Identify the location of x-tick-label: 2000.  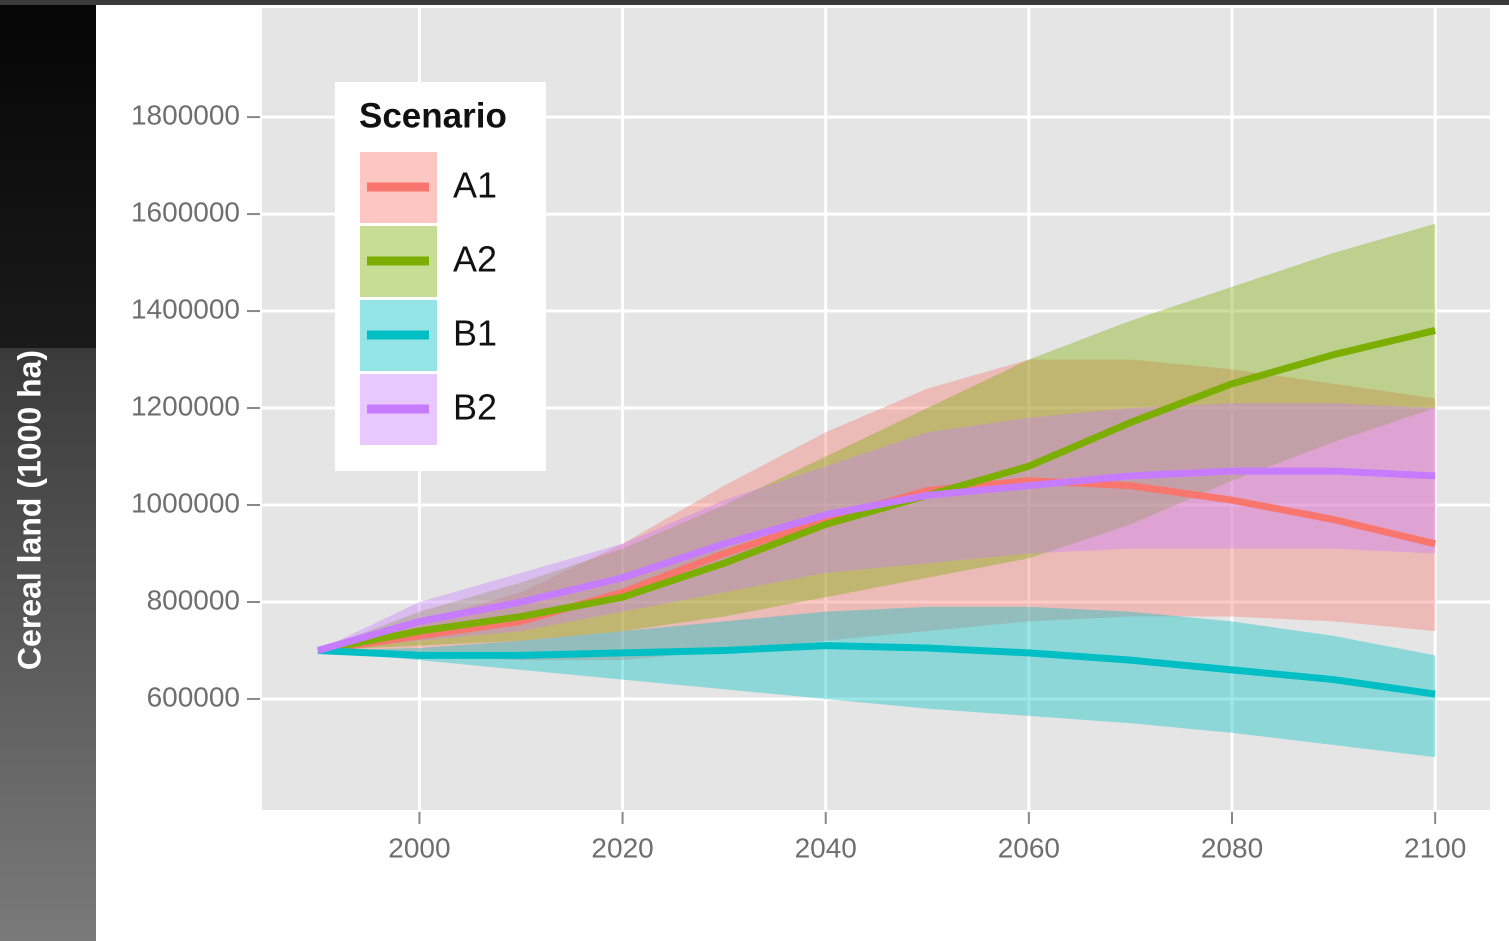
(419, 847).